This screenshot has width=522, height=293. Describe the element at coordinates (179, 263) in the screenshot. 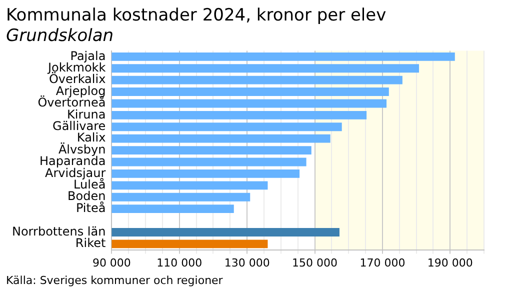

I see `x-tick-label: 110 000` at that location.